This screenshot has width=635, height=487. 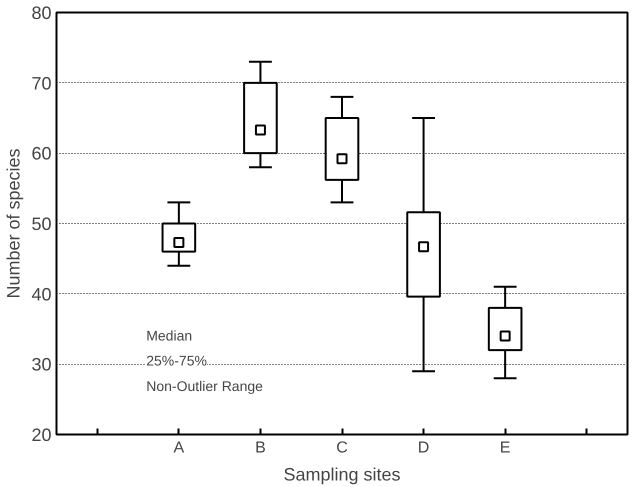 What do you see at coordinates (176, 360) in the screenshot?
I see `annotation: 25%-75%` at bounding box center [176, 360].